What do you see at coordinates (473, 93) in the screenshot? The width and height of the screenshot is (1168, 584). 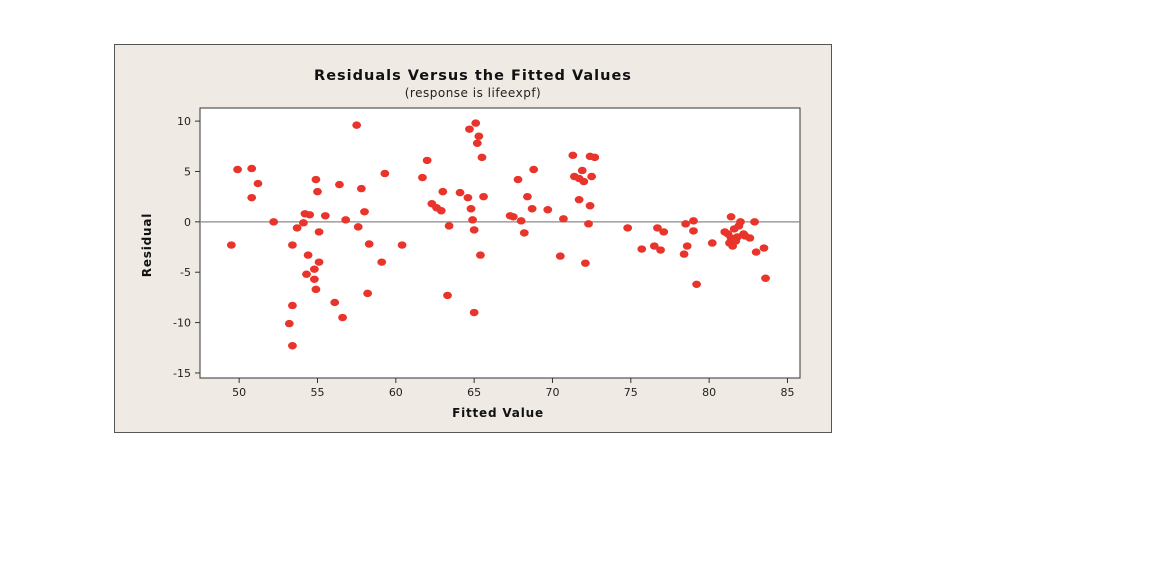 I see `chart-subtitle: (response is lifeexpf)` at bounding box center [473, 93].